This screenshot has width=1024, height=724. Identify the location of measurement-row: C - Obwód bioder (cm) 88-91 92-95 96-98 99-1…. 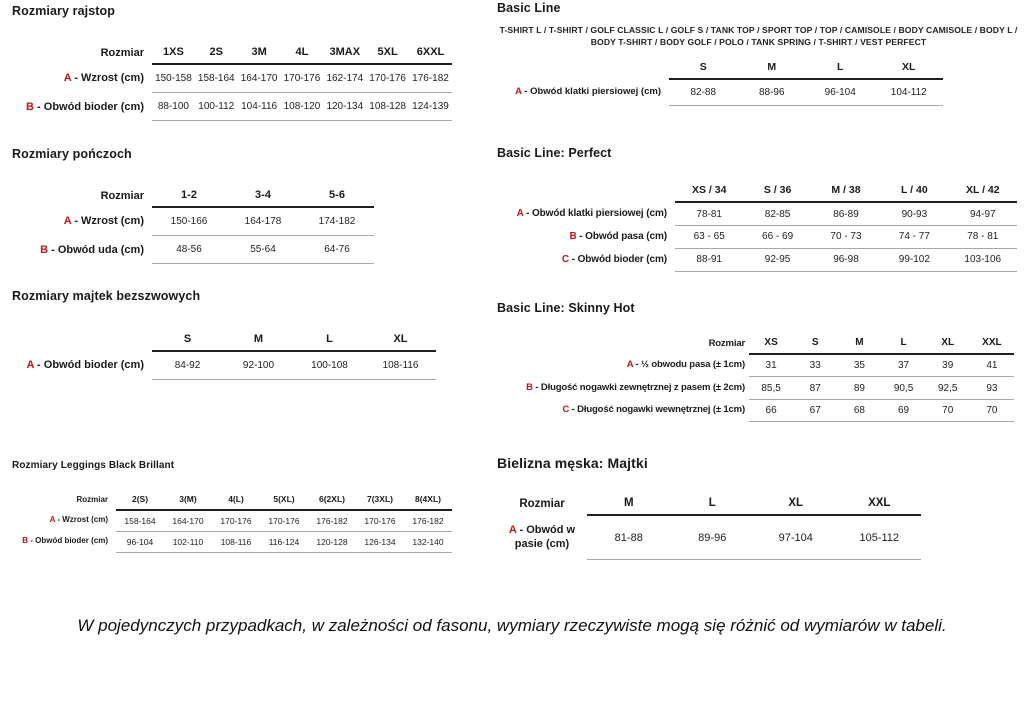
(757, 260).